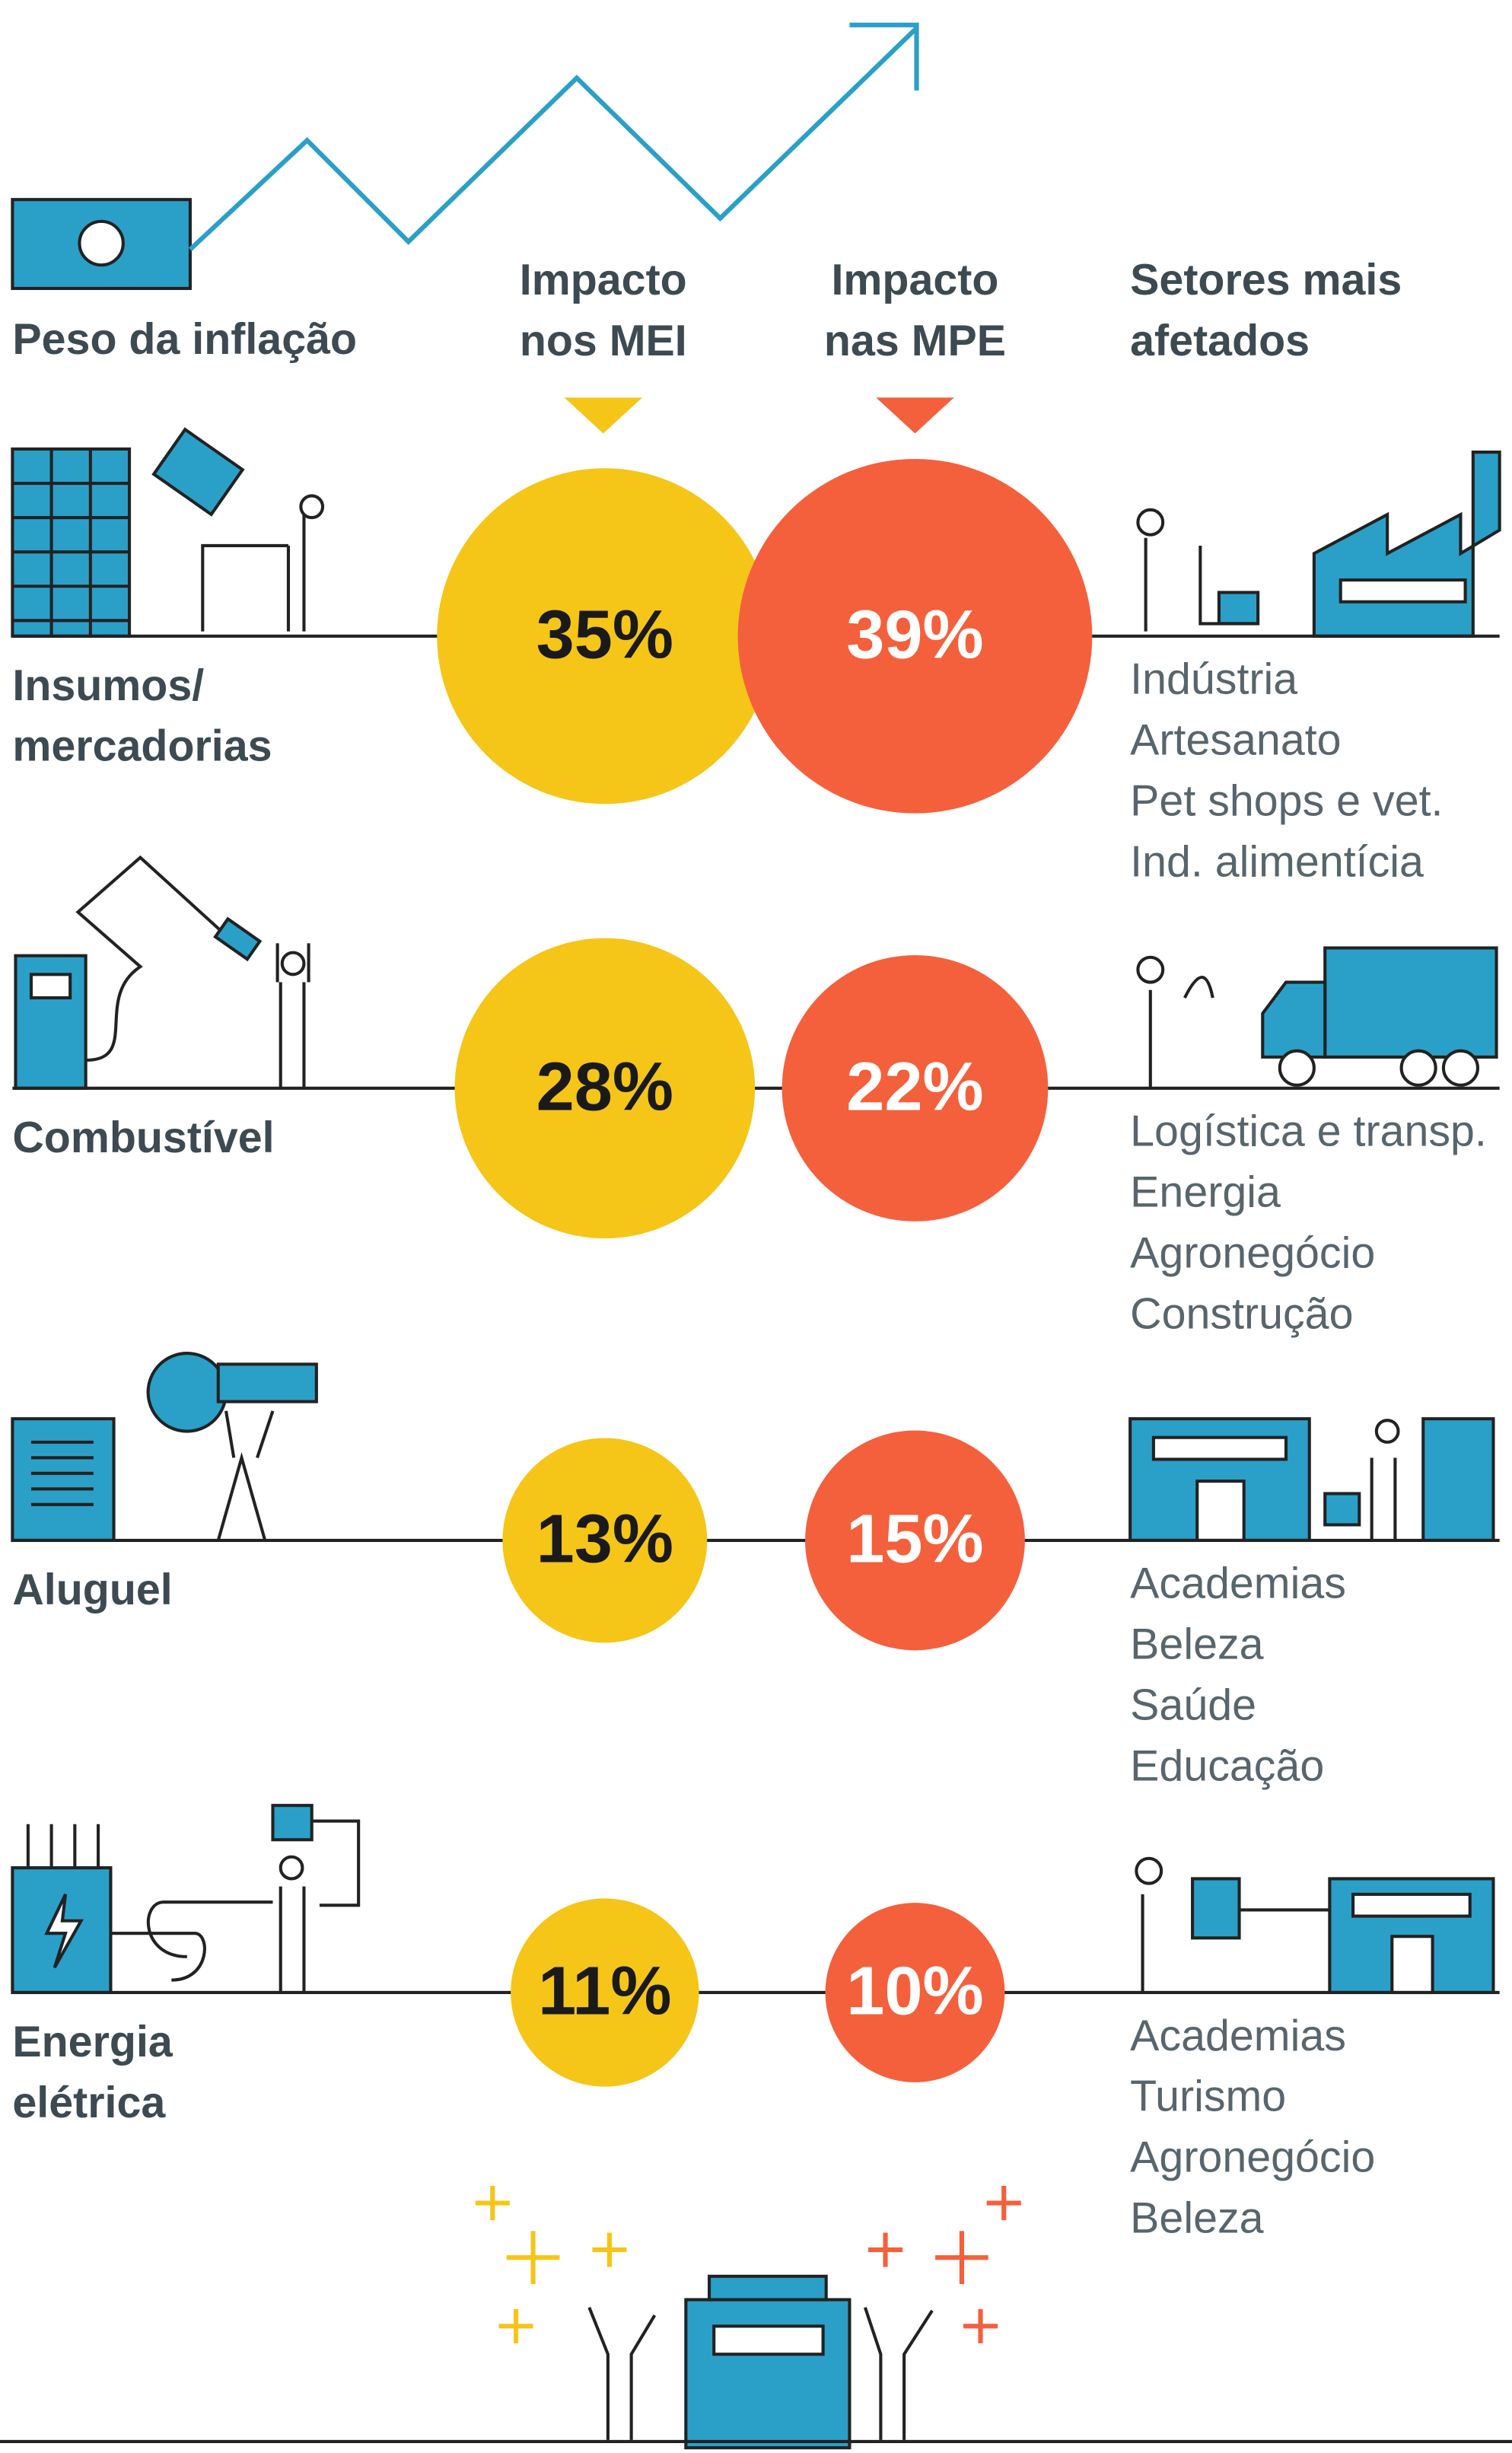 The image size is (1512, 2453). What do you see at coordinates (1287, 800) in the screenshot?
I see `sector-label: Pet shops e vet.` at bounding box center [1287, 800].